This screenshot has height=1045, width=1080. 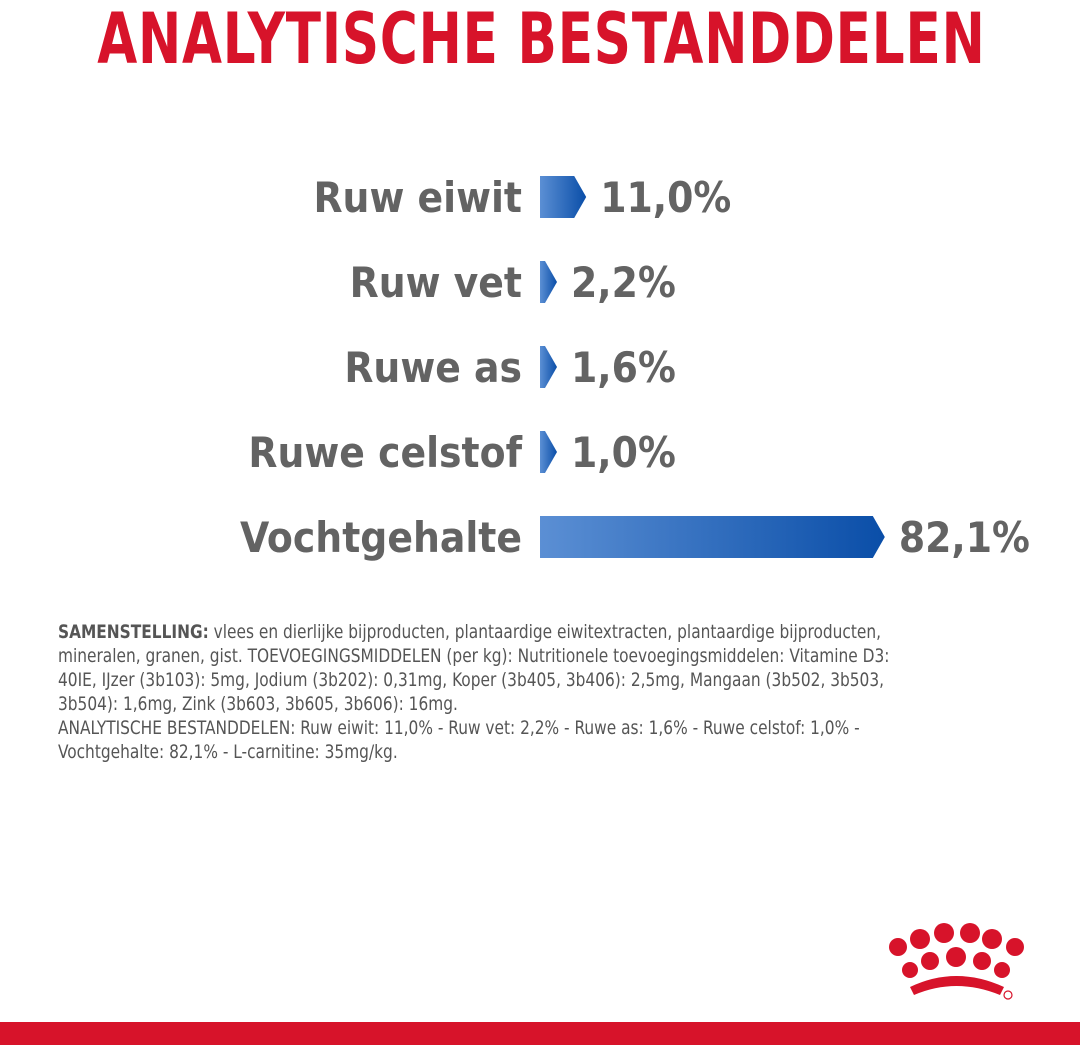 I want to click on category-label: Vochtgehalte, so click(x=381, y=537).